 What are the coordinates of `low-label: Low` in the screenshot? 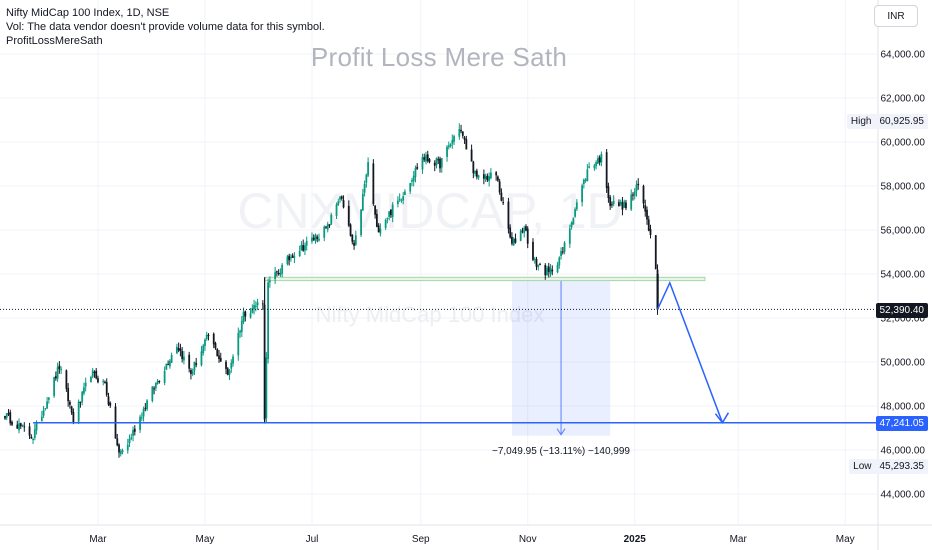 It's located at (862, 466).